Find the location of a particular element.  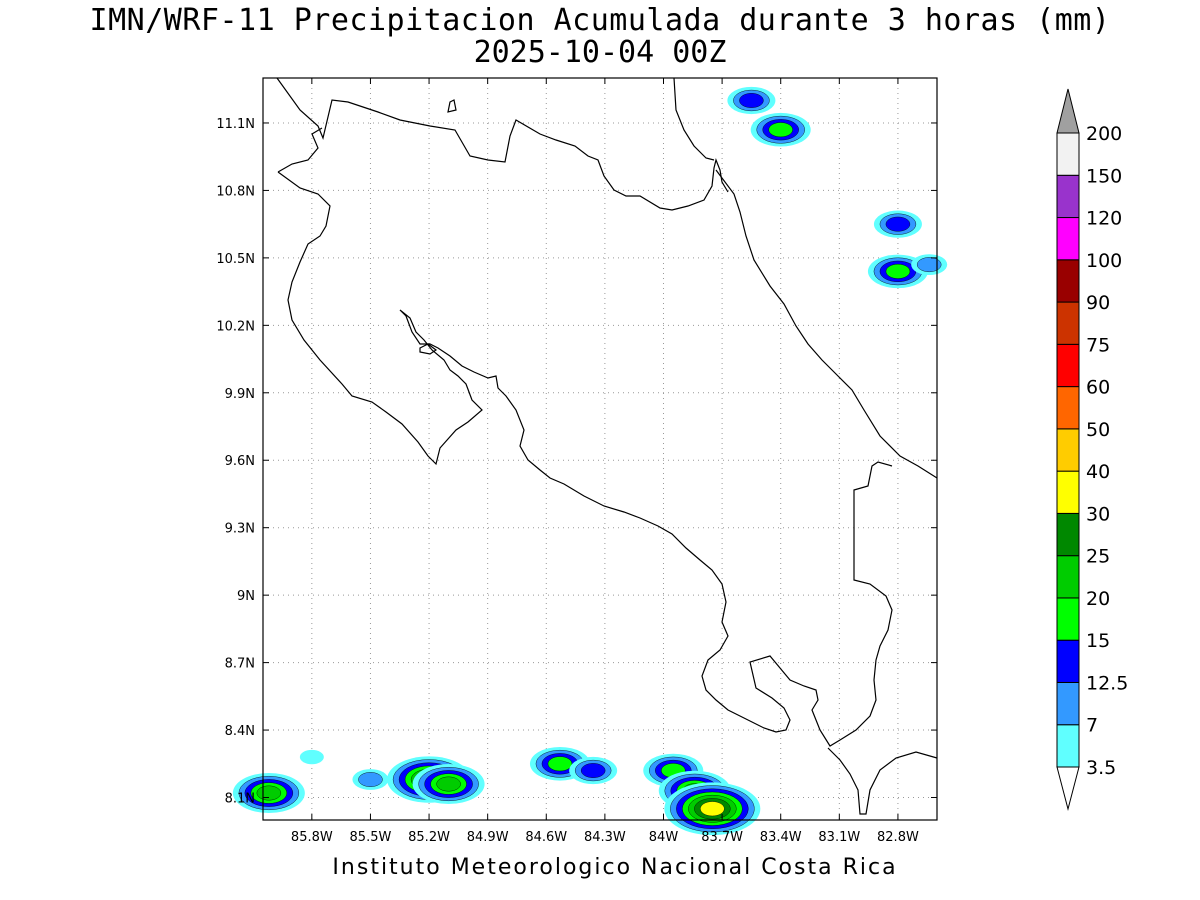

tick-label-lon: 84.3W is located at coordinates (605, 837).